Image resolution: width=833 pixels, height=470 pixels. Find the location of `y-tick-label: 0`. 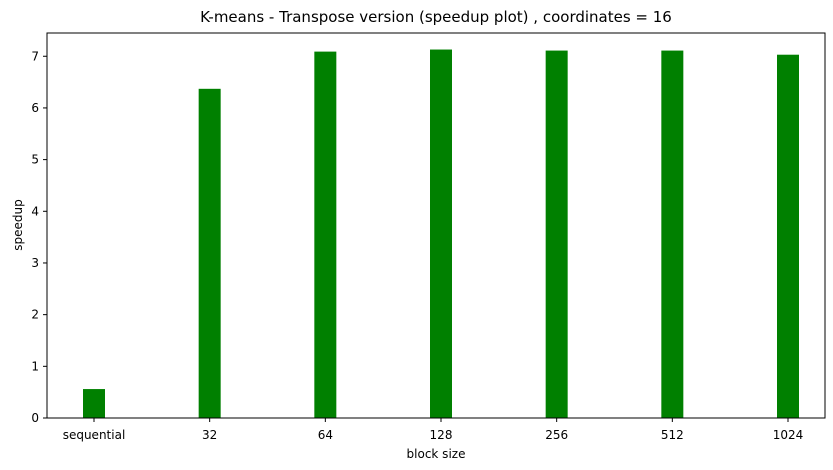

y-tick-label: 0 is located at coordinates (35, 418).